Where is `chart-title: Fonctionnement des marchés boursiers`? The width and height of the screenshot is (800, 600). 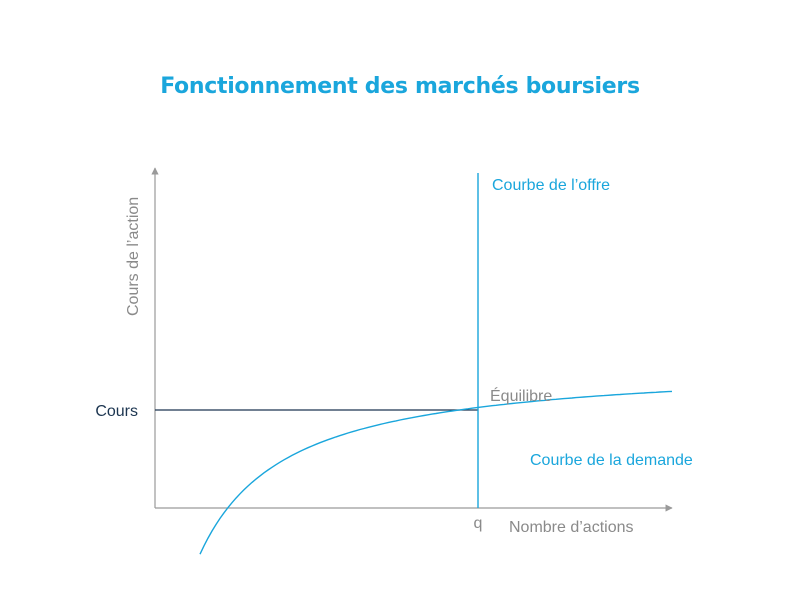
chart-title: Fonctionnement des marchés boursiers is located at coordinates (400, 86).